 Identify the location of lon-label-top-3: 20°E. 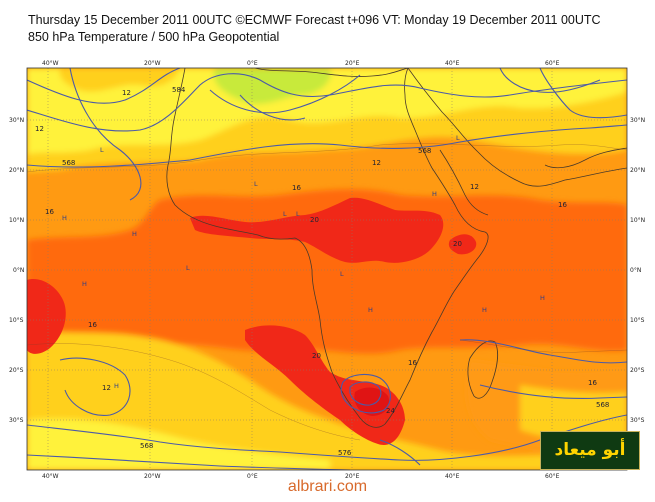
(352, 63).